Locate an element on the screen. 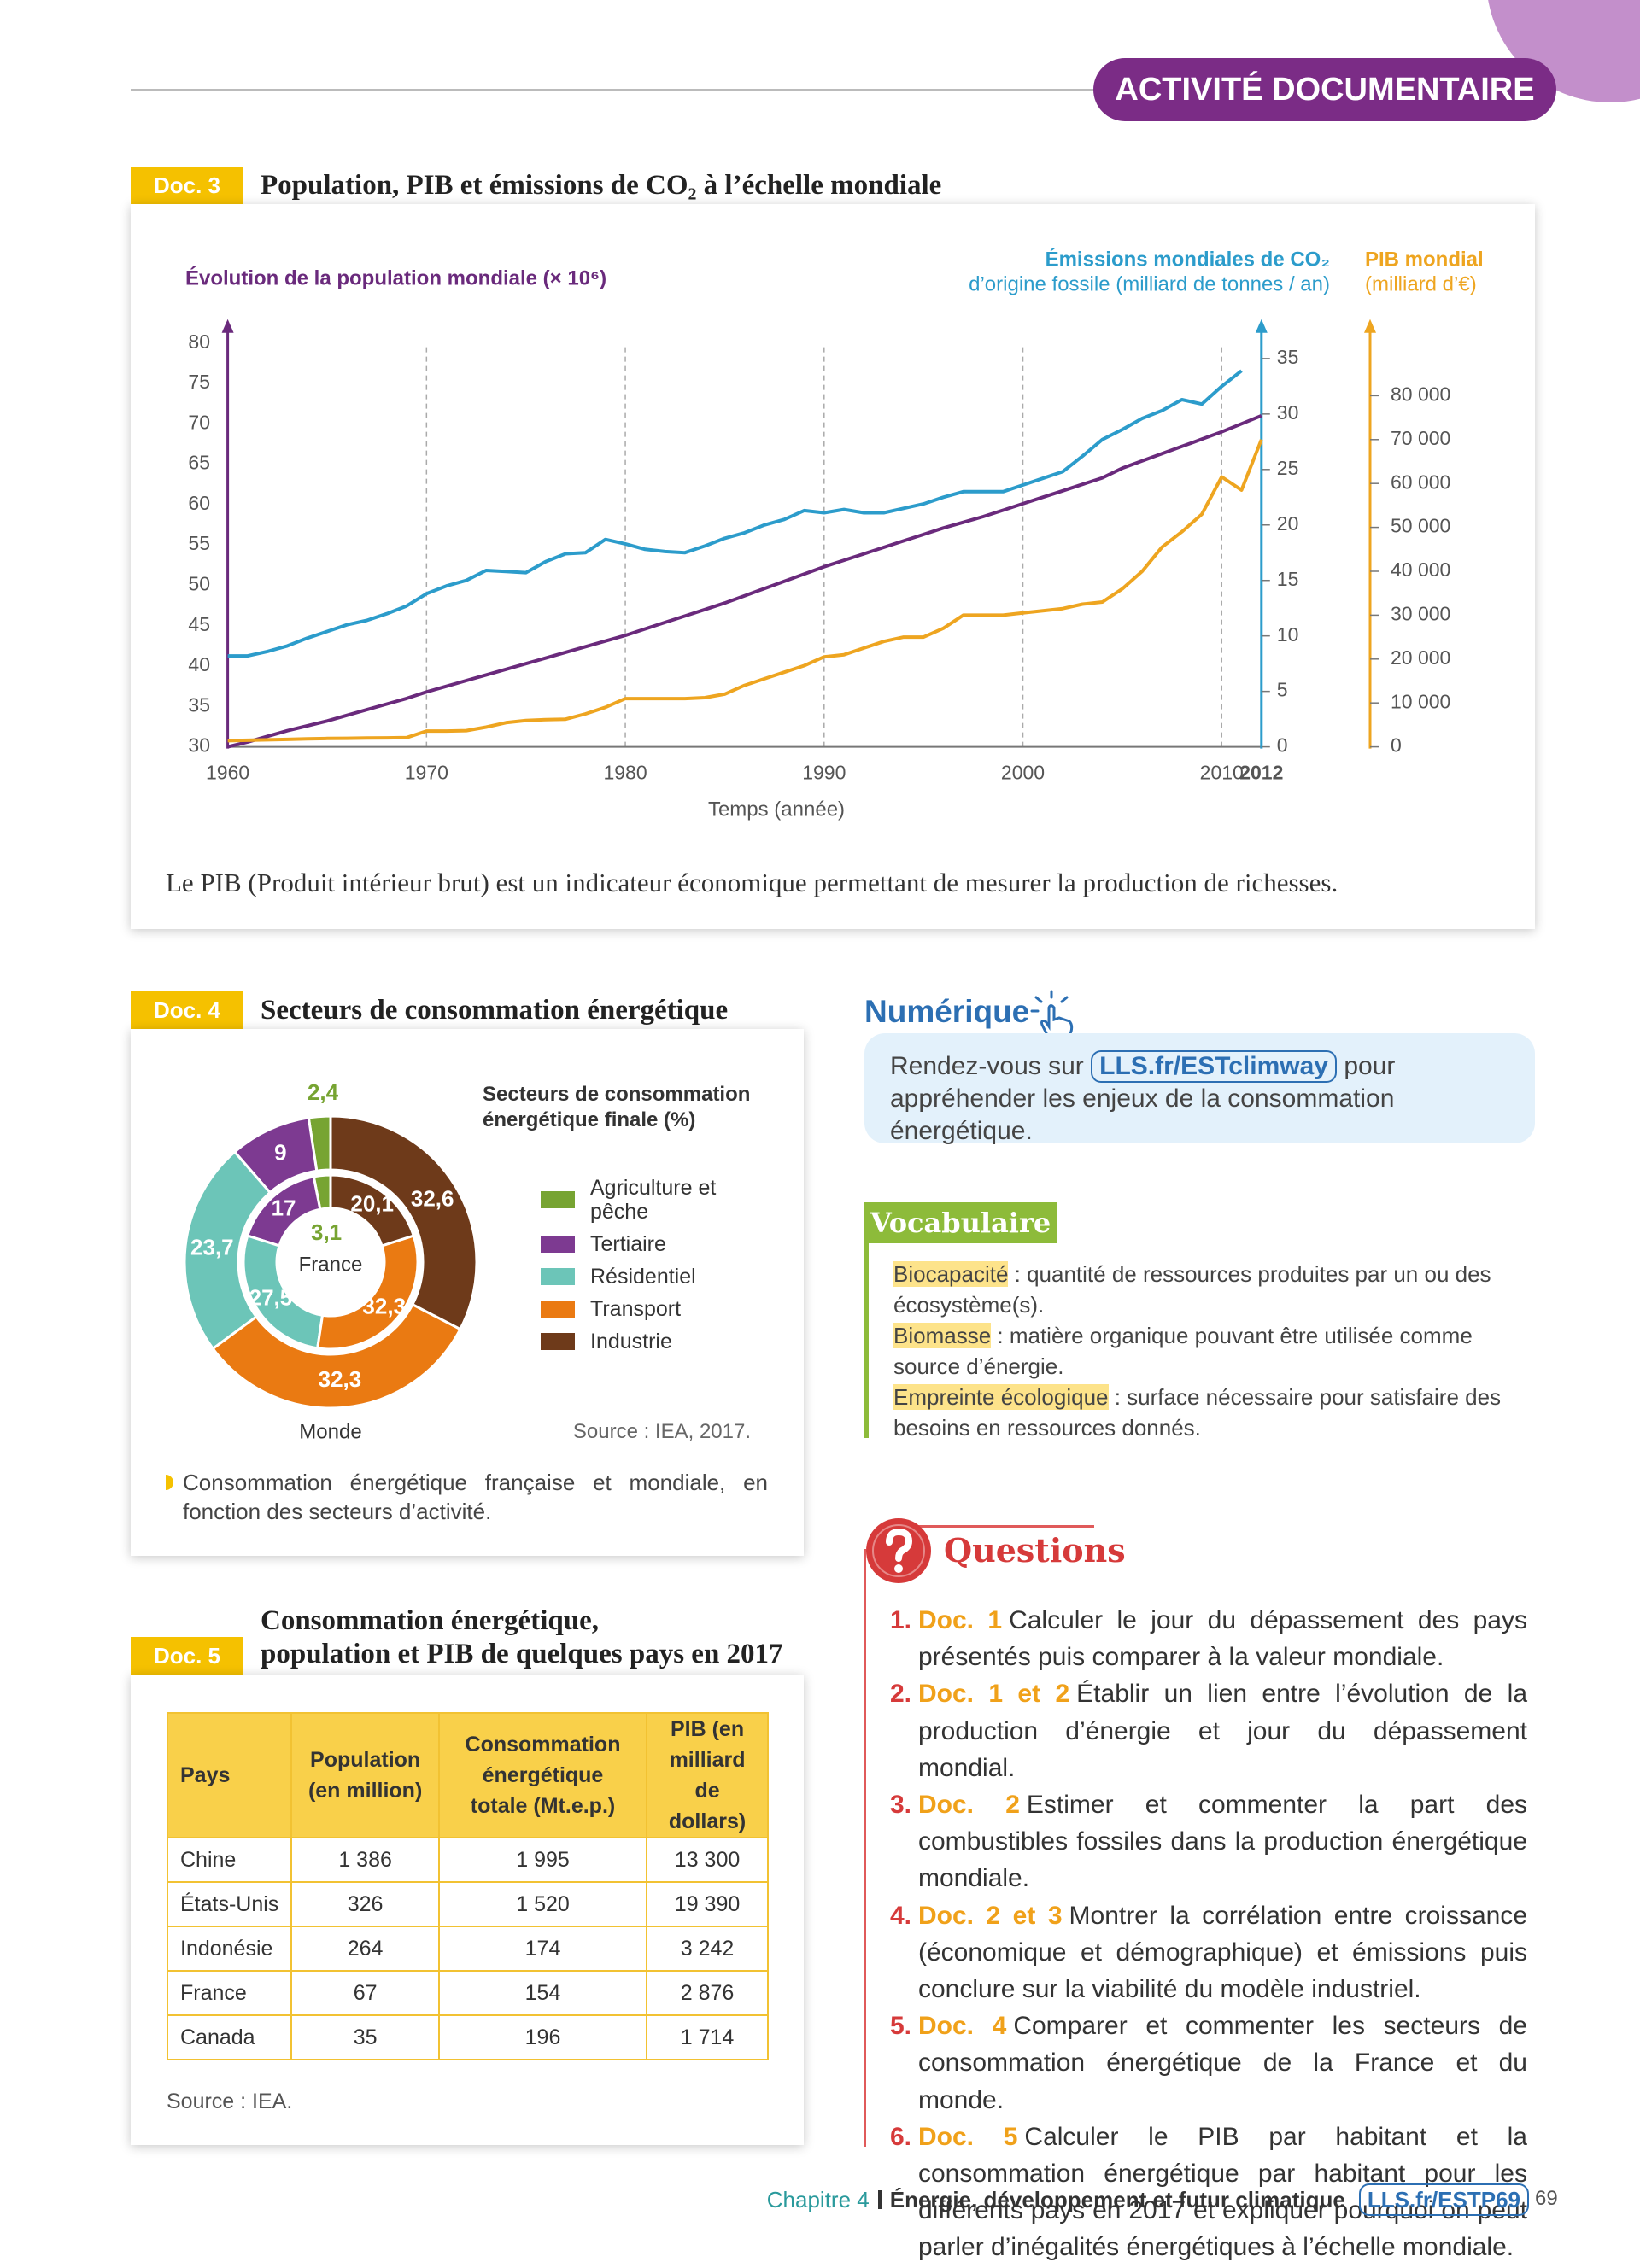  legend-entry: Transport is located at coordinates (629, 1309).